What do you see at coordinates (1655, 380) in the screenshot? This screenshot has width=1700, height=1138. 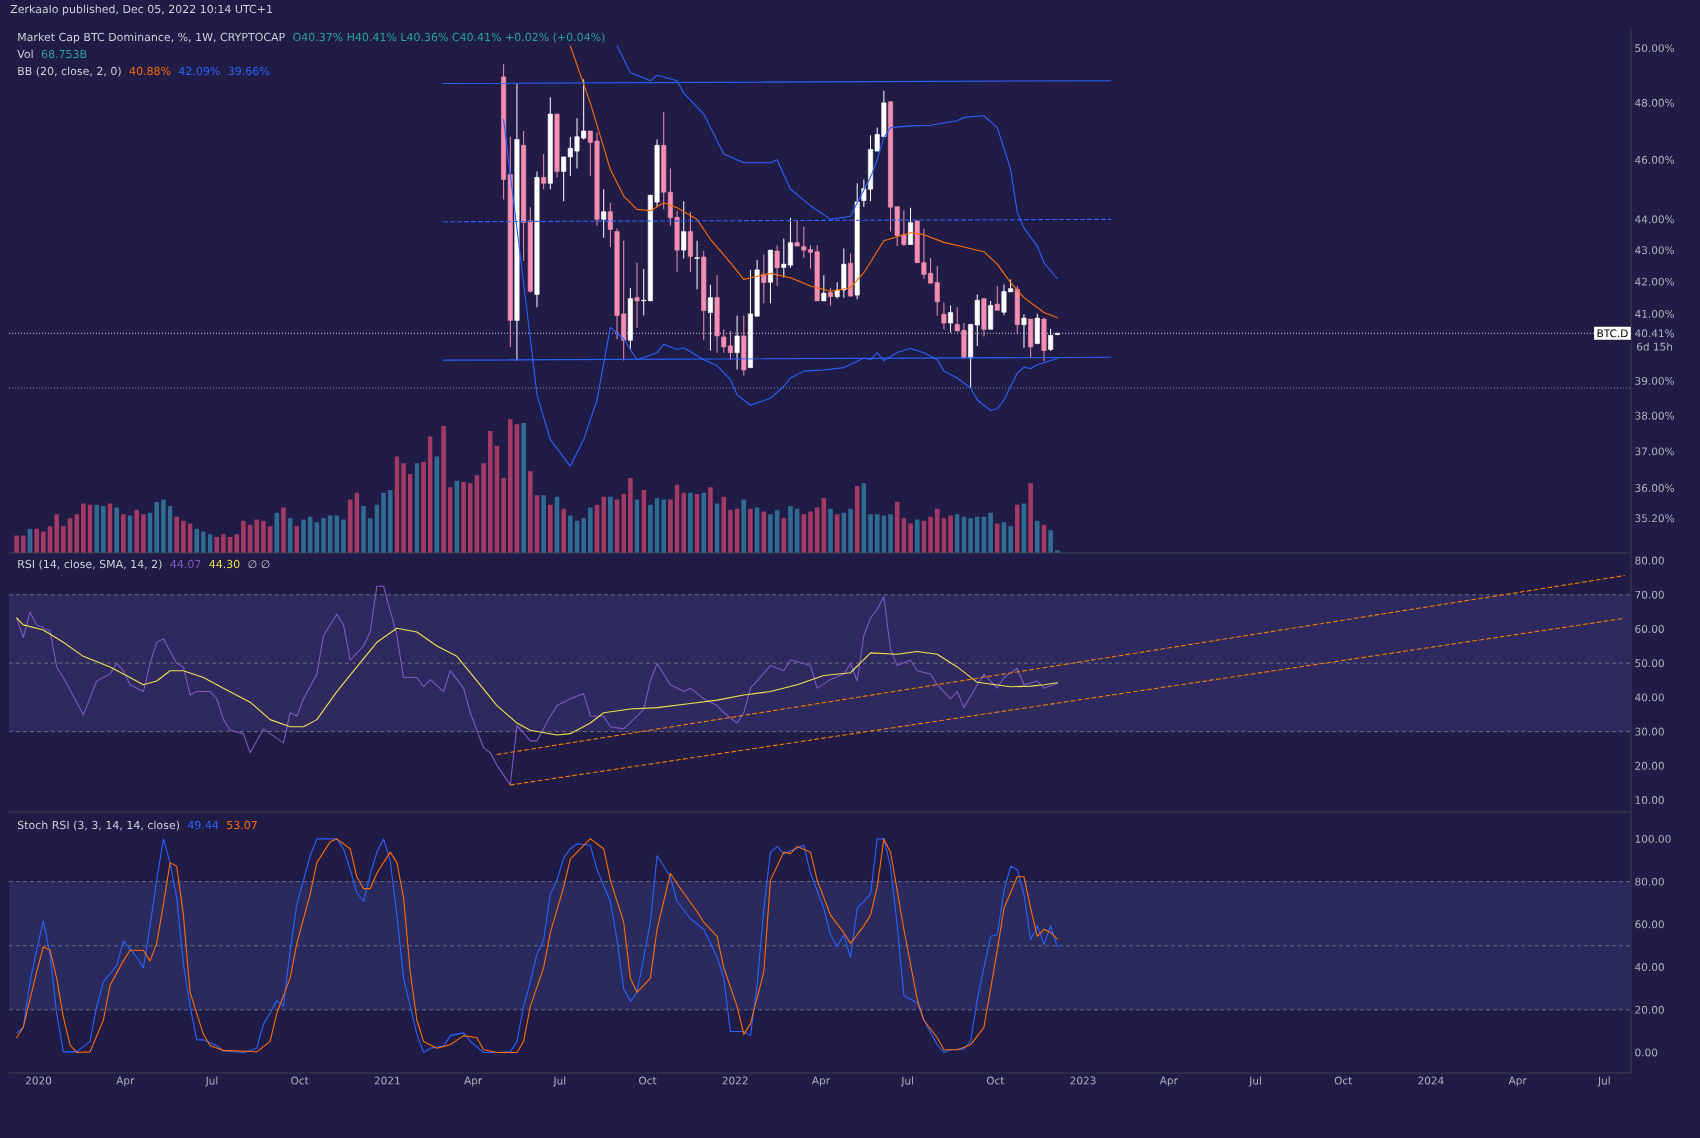 I see `y-tick-label: 39.00%` at bounding box center [1655, 380].